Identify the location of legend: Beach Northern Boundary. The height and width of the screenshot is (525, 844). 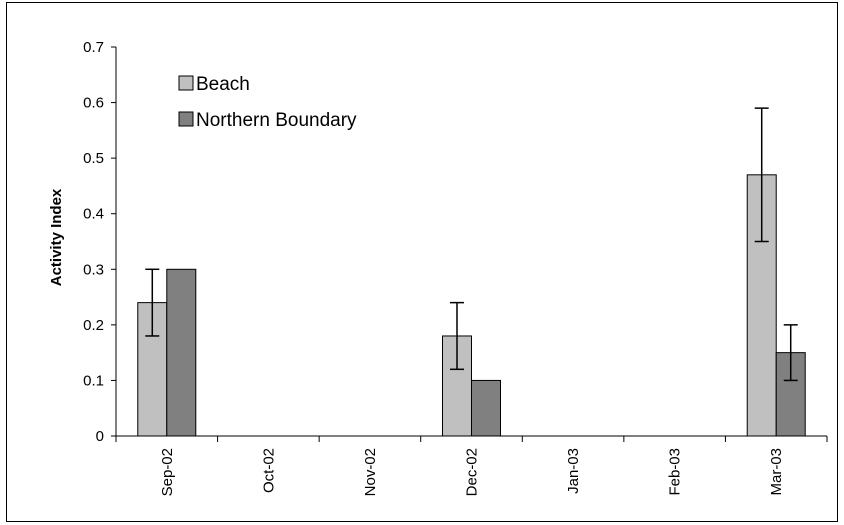
(267, 102).